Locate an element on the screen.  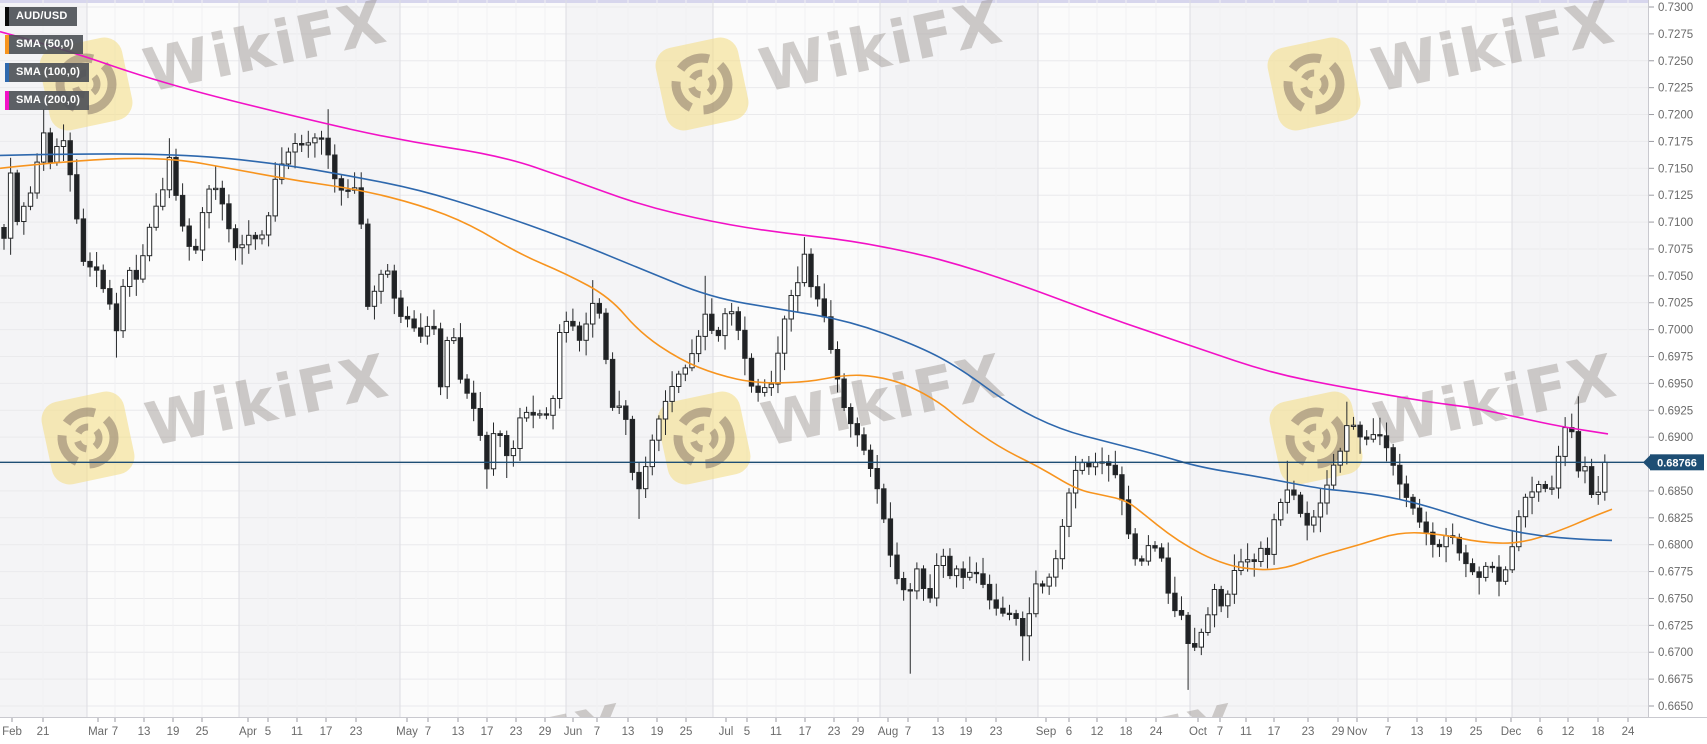
last-price-badge: 0.68766 is located at coordinates (1673, 462).